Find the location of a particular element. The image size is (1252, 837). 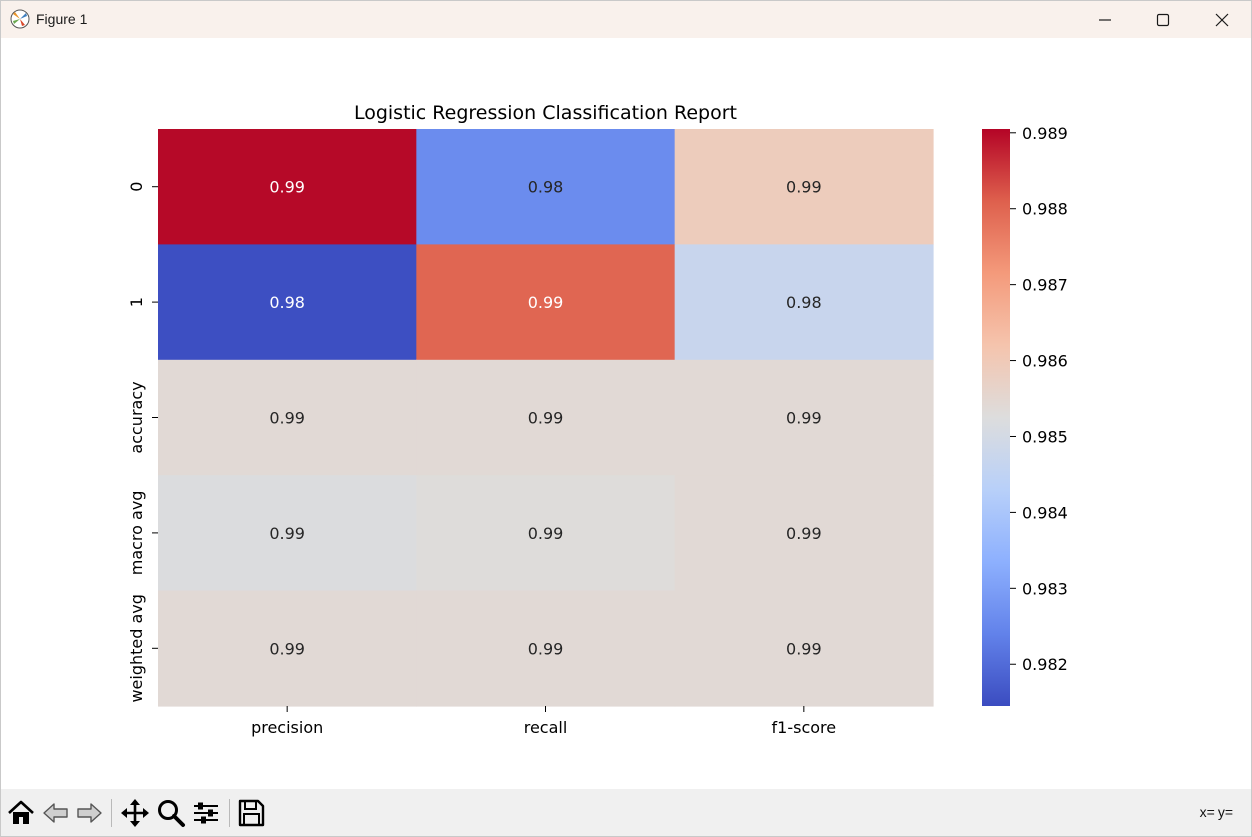

save-button is located at coordinates (251, 813).